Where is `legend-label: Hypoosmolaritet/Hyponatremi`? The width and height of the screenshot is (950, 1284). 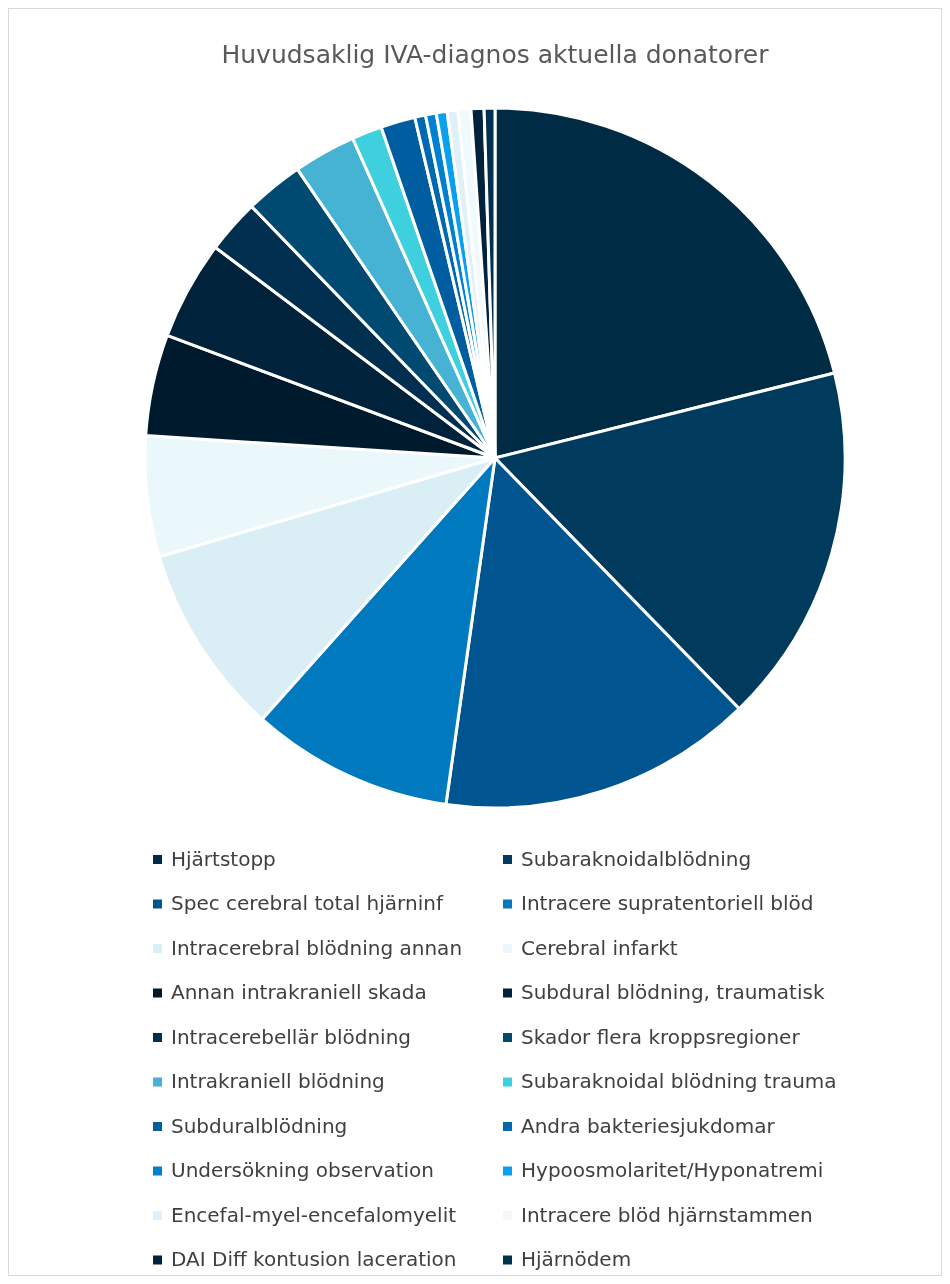 legend-label: Hypoosmolaritet/Hyponatremi is located at coordinates (672, 1170).